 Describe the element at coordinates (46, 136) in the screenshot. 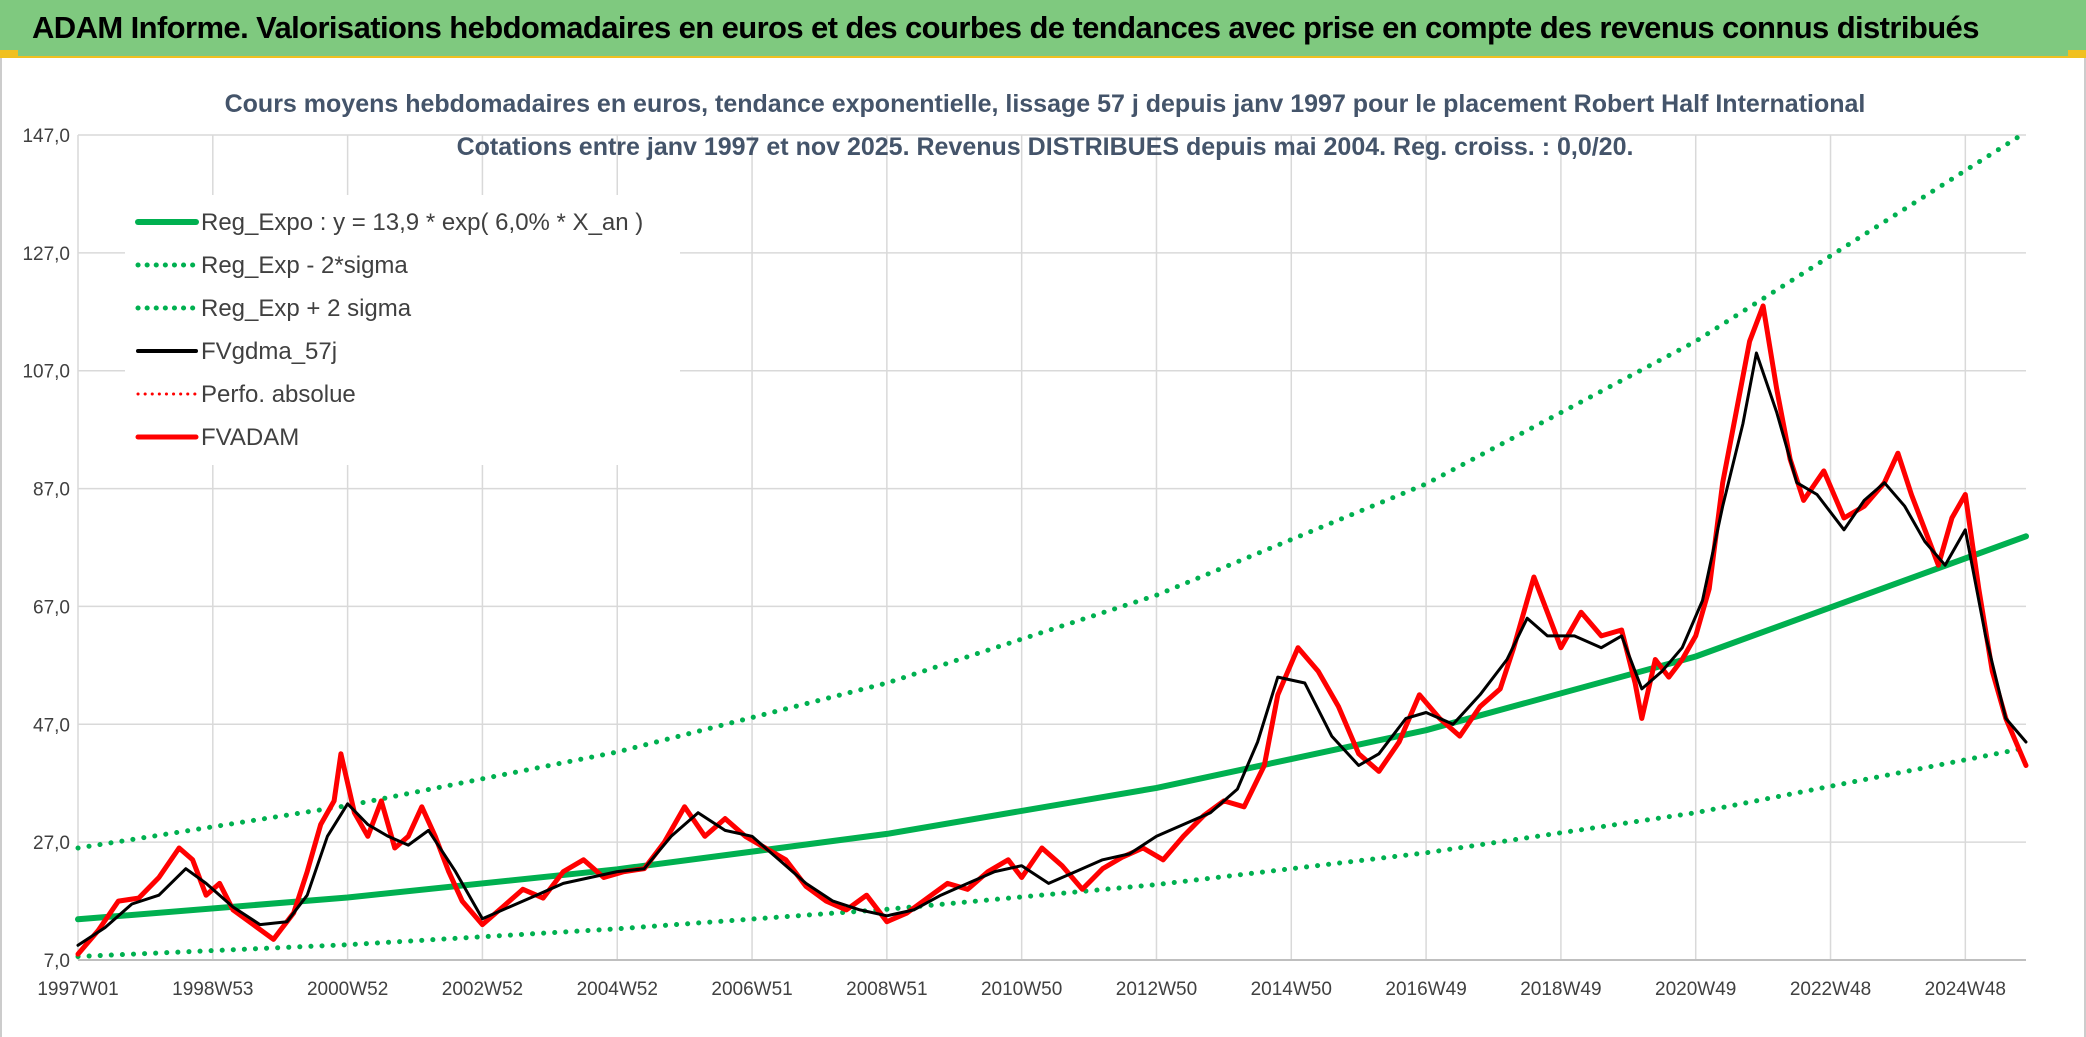

I see `y-tick-label: 147,0` at that location.